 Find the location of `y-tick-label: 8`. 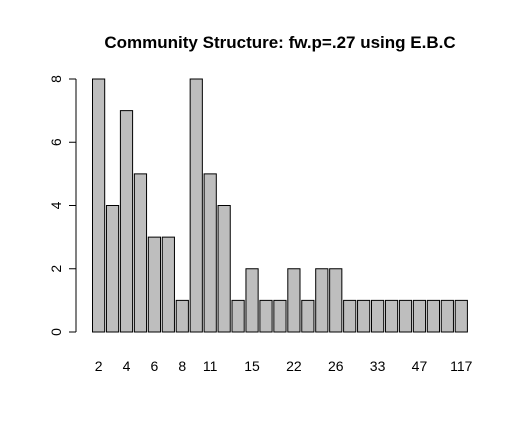

y-tick-label: 8 is located at coordinates (56, 79).